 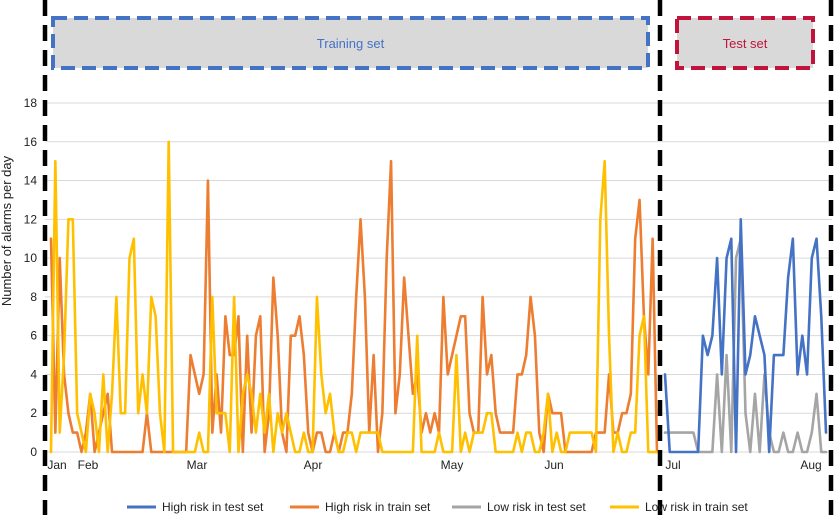 I want to click on set-label: Test set, so click(x=745, y=43).